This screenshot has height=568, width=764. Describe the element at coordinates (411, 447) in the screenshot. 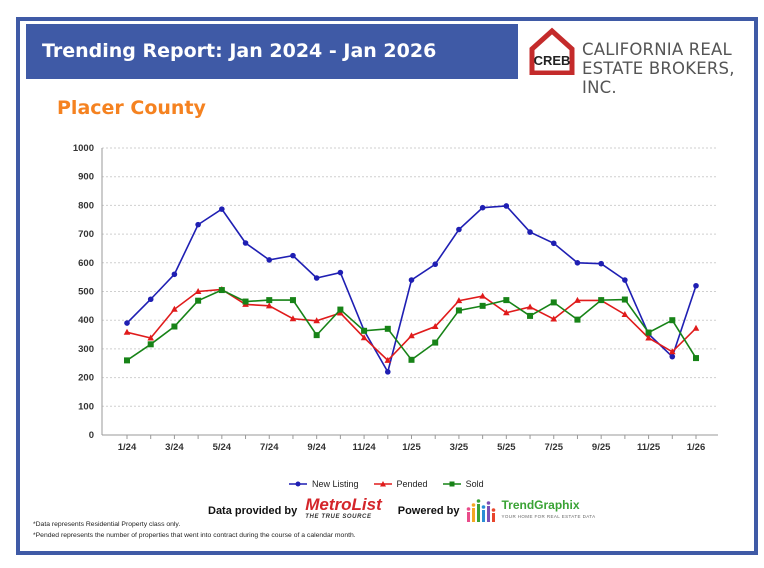

I see `x-tick-label: 1/25` at that location.